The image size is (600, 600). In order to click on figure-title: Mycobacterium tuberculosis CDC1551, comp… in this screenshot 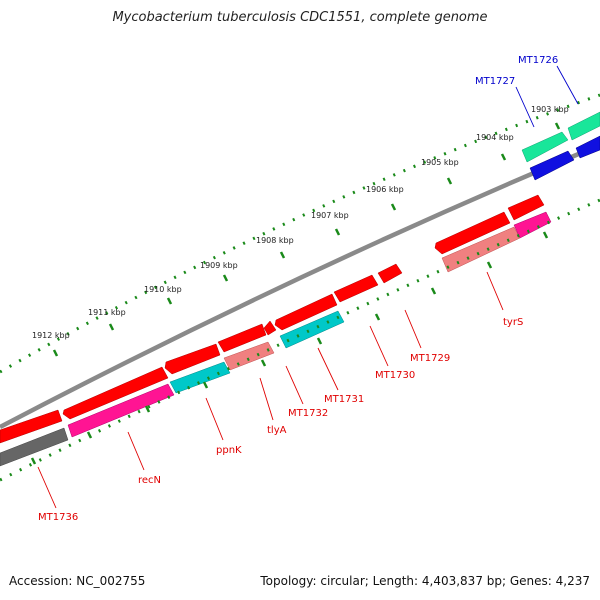, I will do `click(300, 17)`.